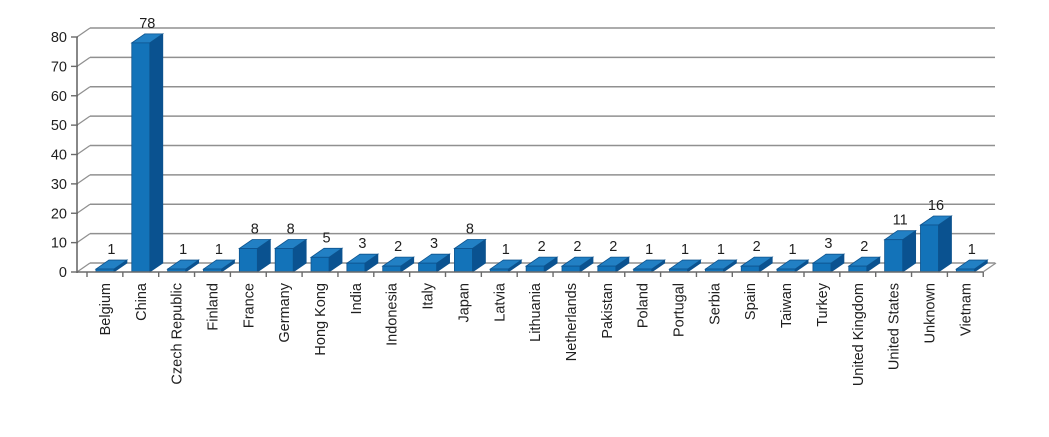 The image size is (1049, 437). Describe the element at coordinates (219, 250) in the screenshot. I see `value-label-finland: 1` at that location.